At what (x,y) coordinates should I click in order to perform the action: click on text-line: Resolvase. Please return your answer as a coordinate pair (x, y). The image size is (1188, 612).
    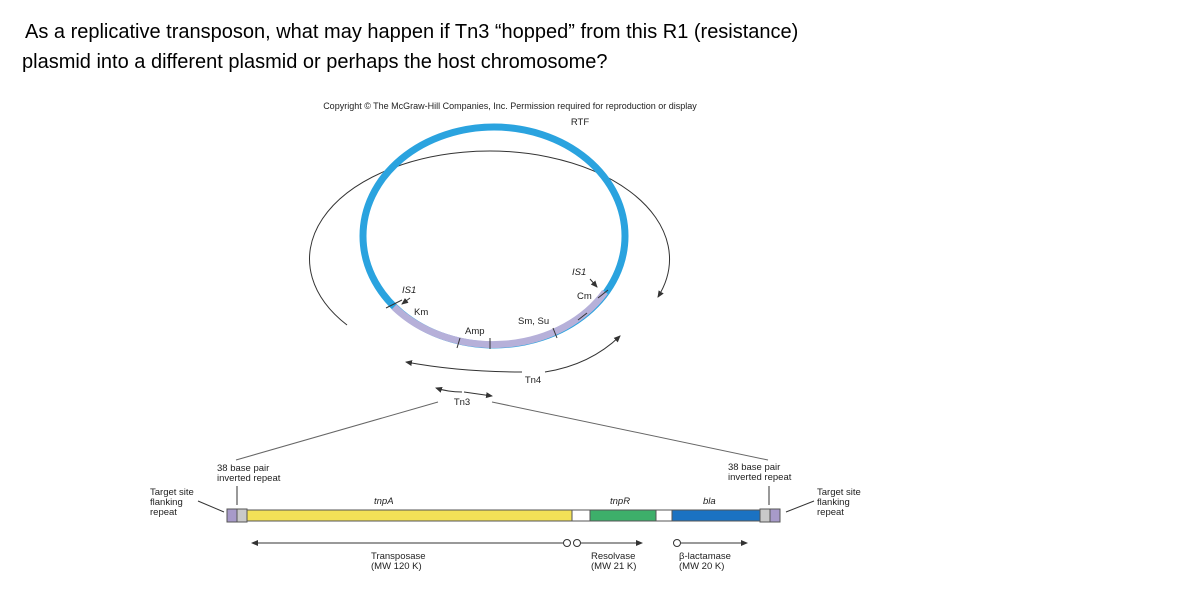
    Looking at the image, I should click on (613, 556).